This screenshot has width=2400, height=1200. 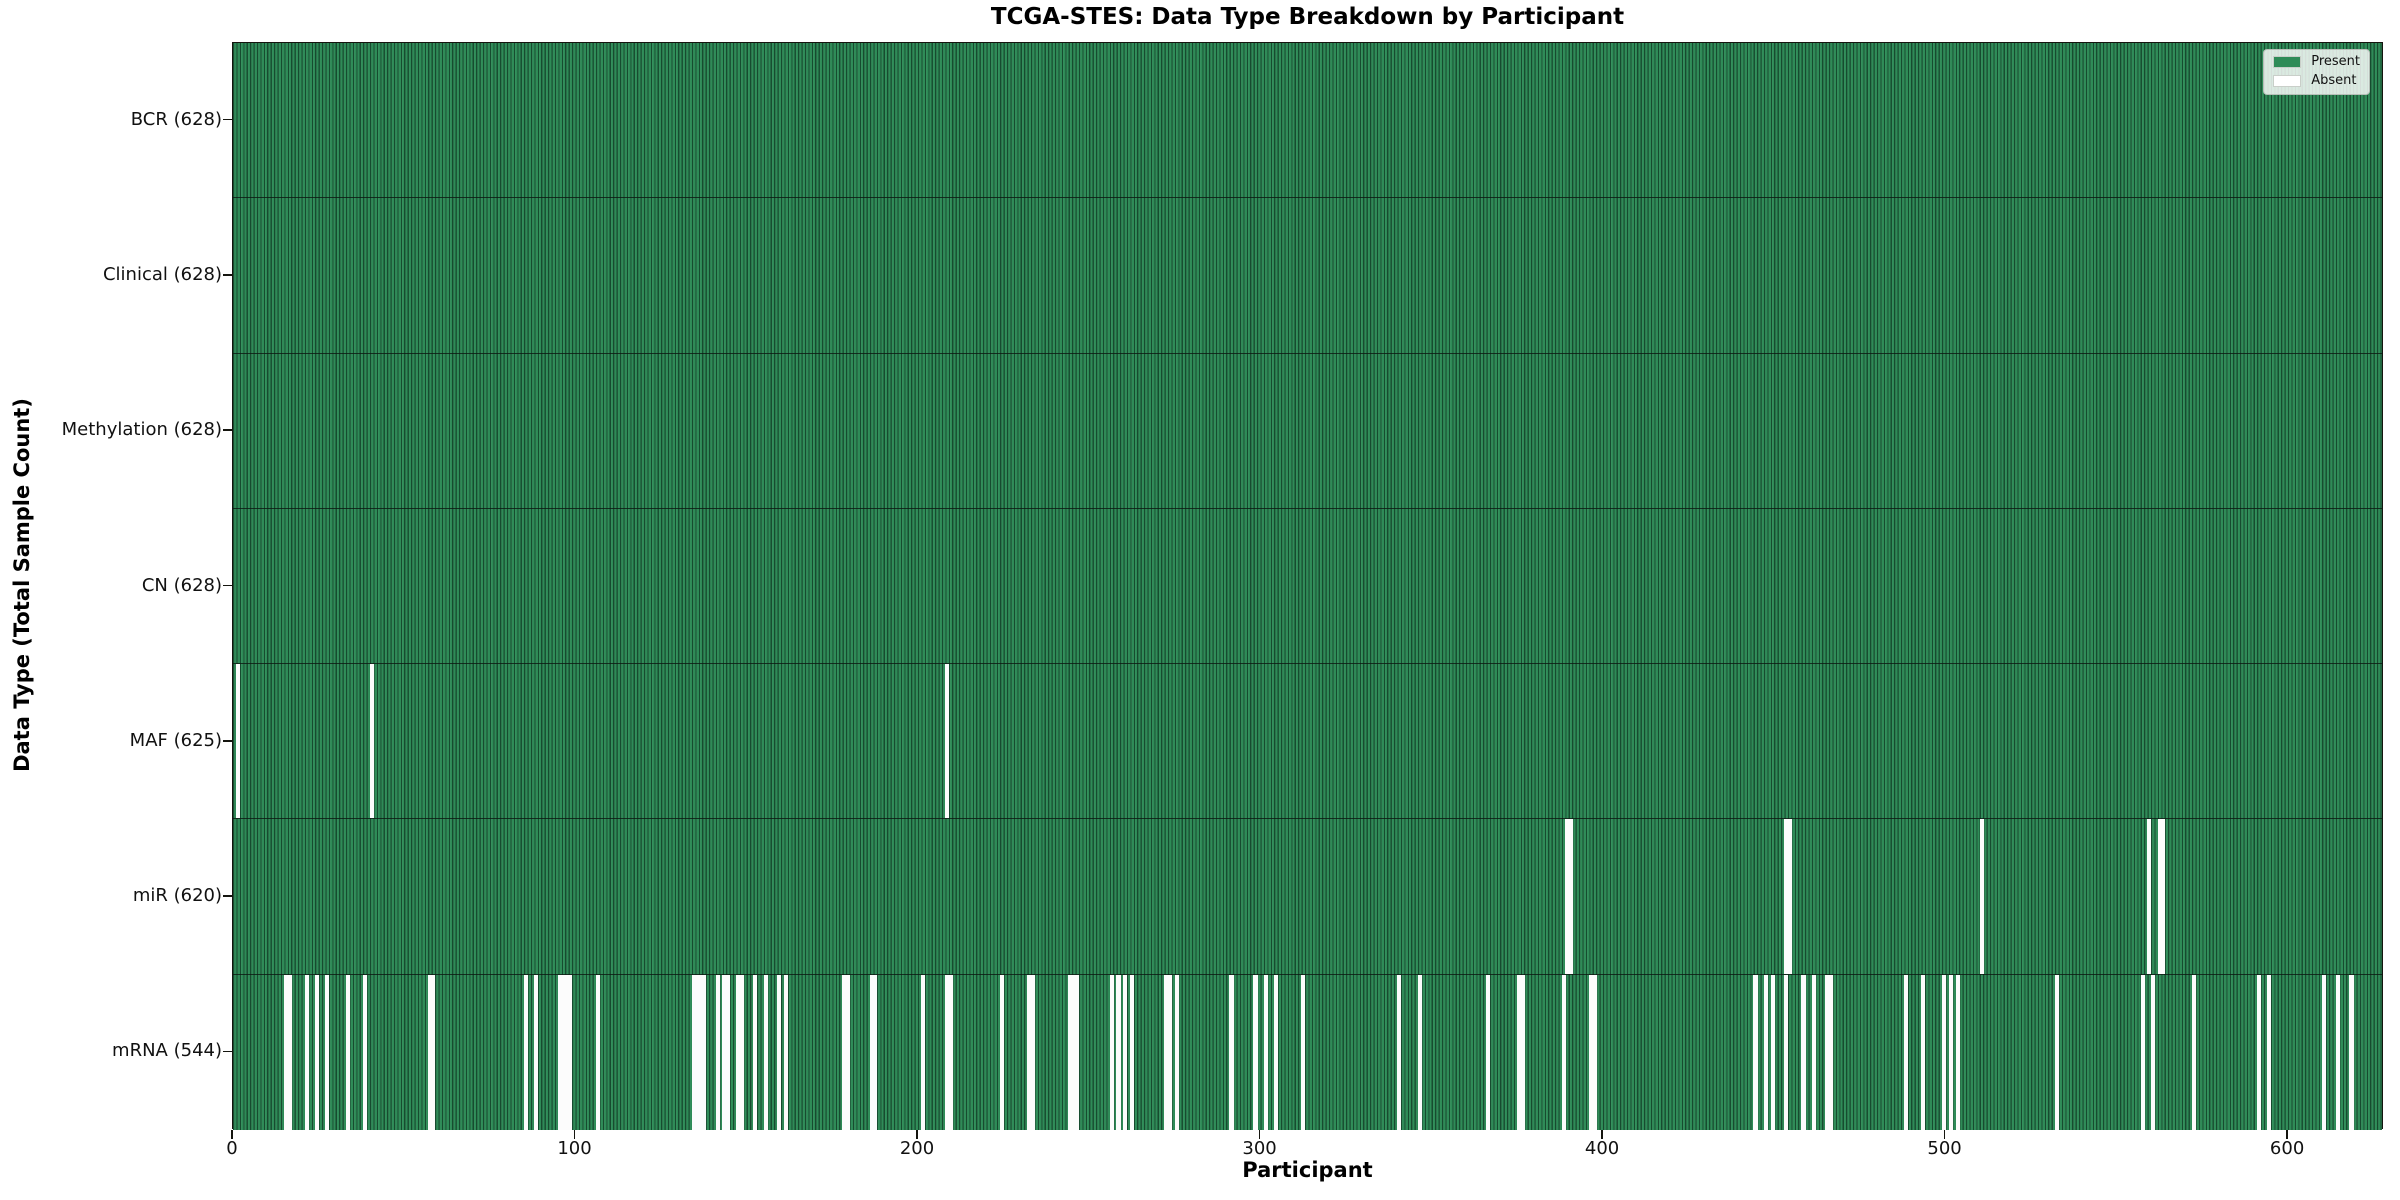 I want to click on row-cn, so click(x=1307, y=586).